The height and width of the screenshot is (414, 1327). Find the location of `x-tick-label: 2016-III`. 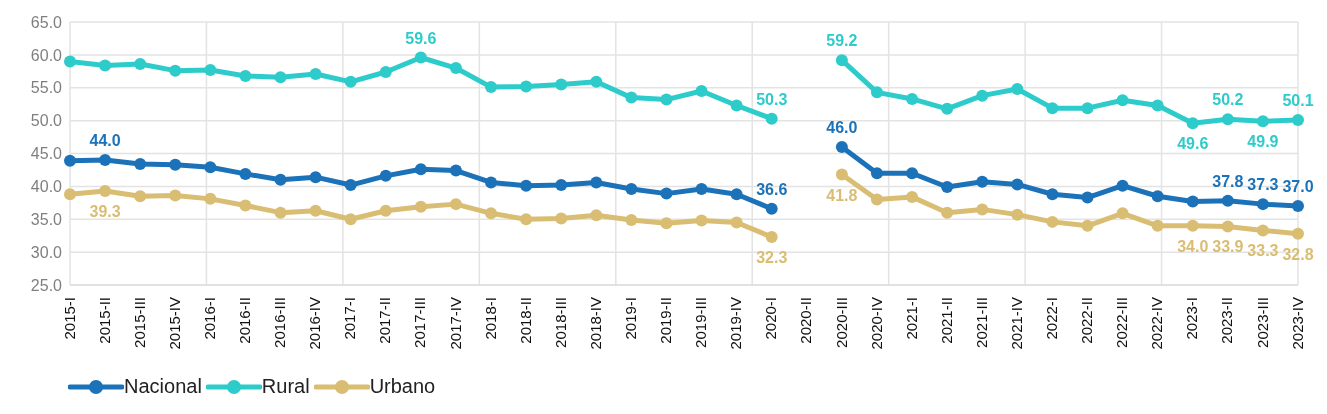

x-tick-label: 2016-III is located at coordinates (280, 322).